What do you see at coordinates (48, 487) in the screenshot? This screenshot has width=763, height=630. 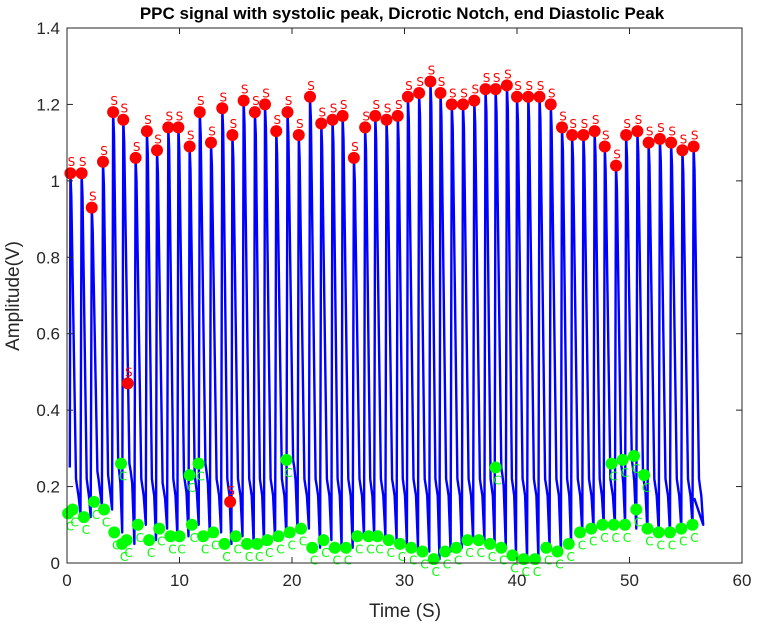 I see `y-tick-label: 0.2` at bounding box center [48, 487].